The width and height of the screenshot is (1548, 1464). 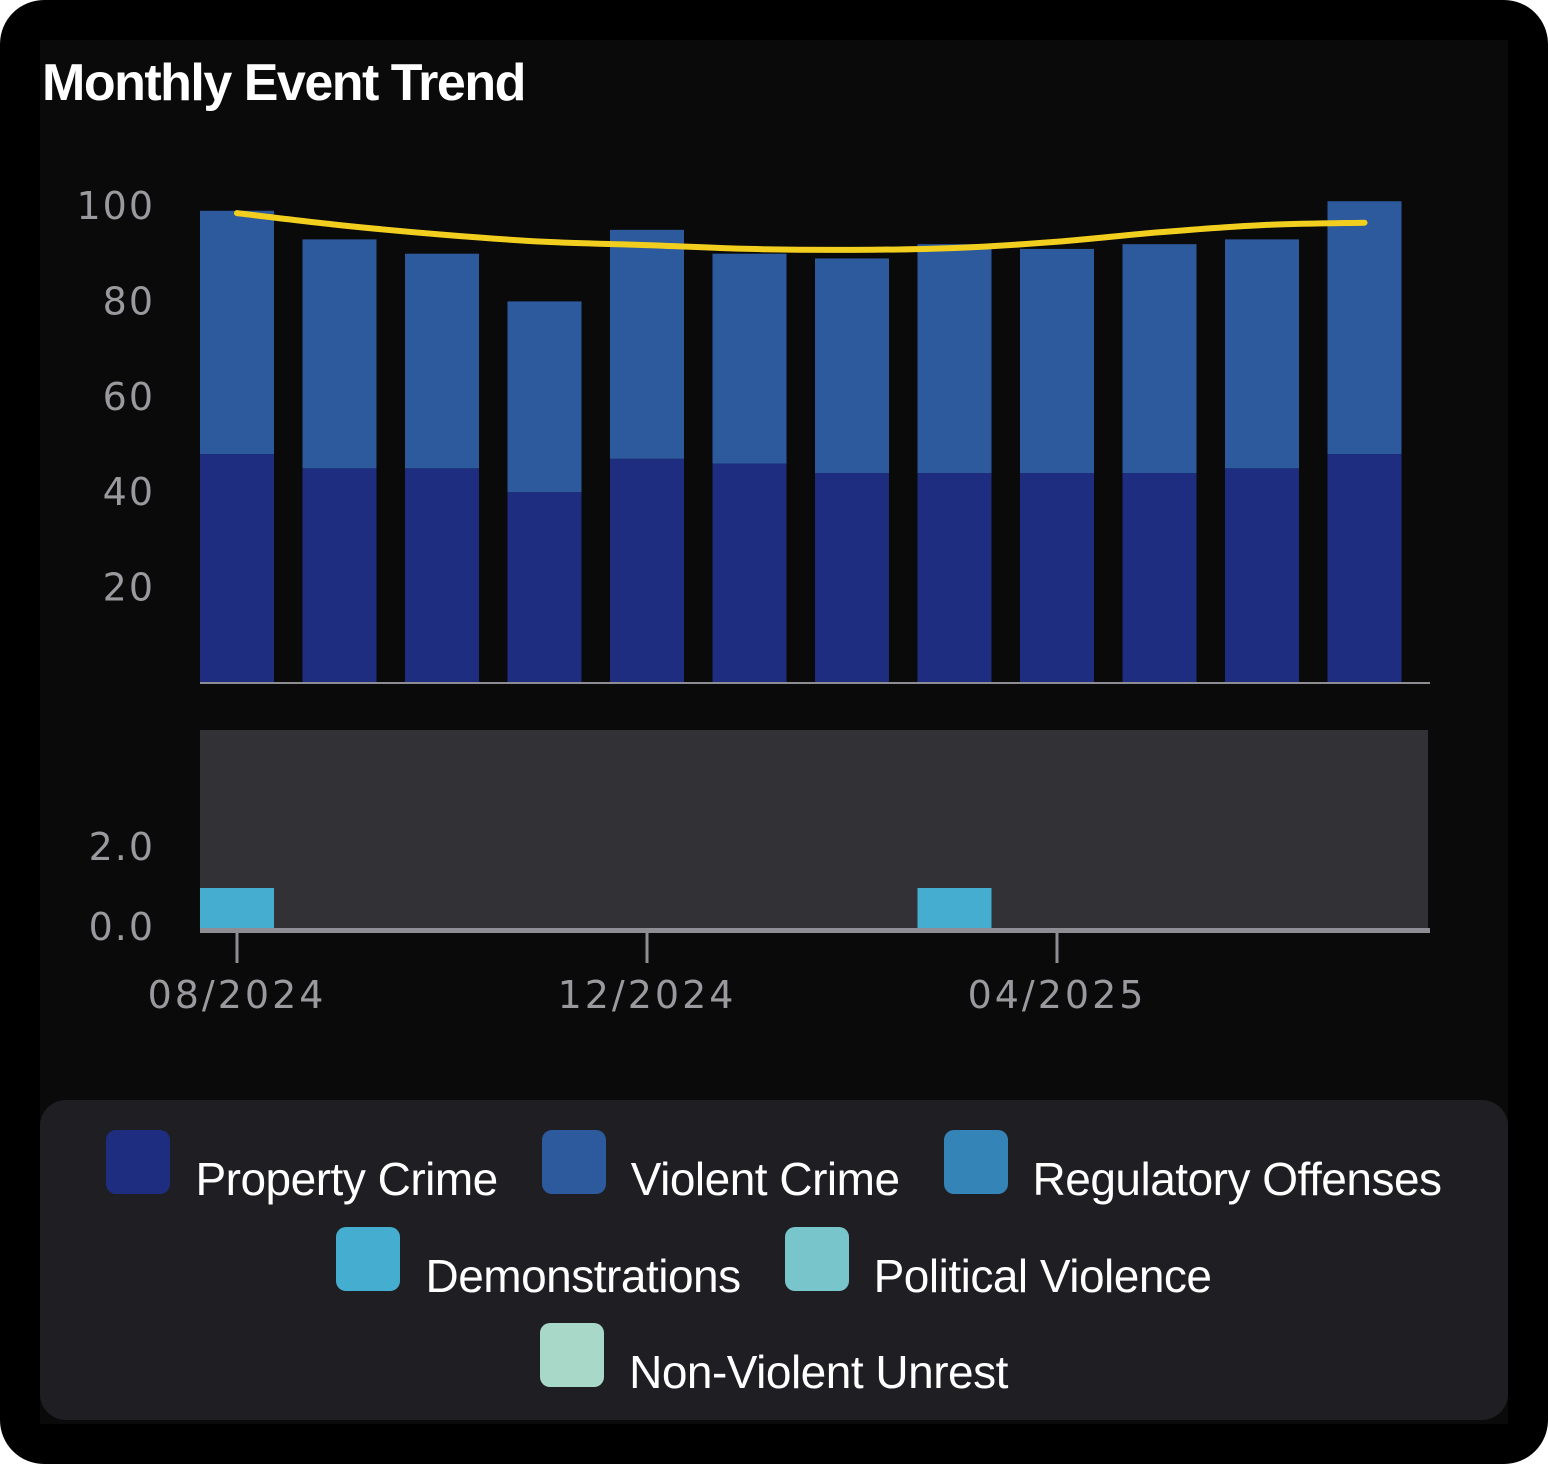 What do you see at coordinates (1364, 568) in the screenshot?
I see `bar-property-crime-07-2025` at bounding box center [1364, 568].